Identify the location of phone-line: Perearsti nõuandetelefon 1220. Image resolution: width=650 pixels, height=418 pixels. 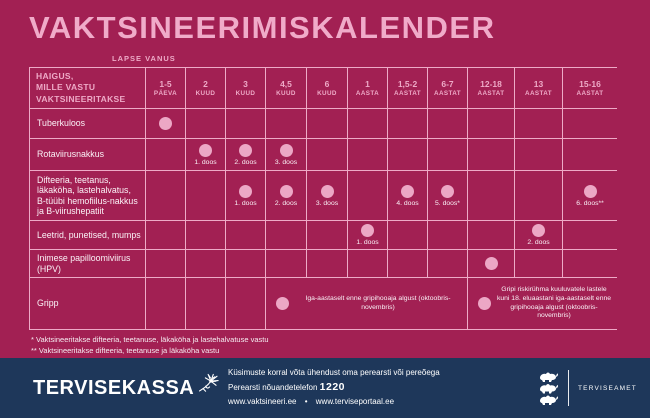
(334, 387).